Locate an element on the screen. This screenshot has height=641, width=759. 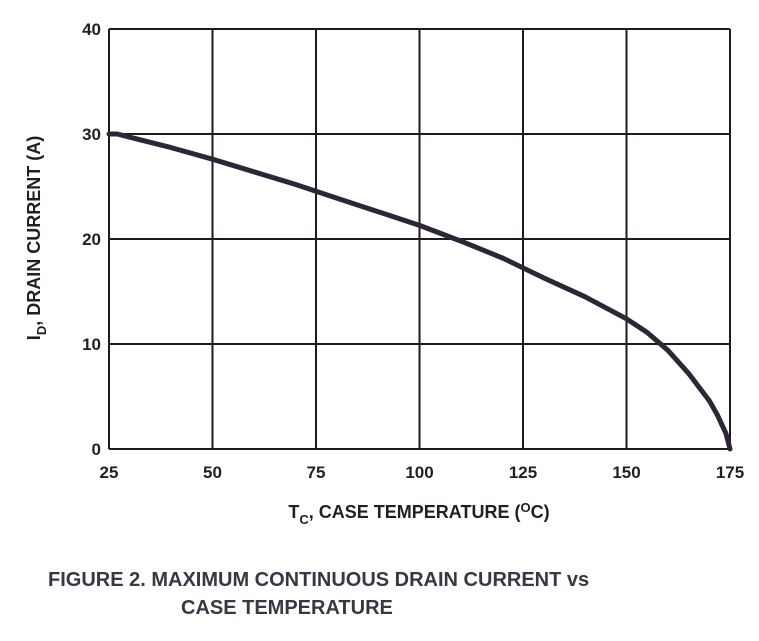
x-tick-label: 125 is located at coordinates (523, 472).